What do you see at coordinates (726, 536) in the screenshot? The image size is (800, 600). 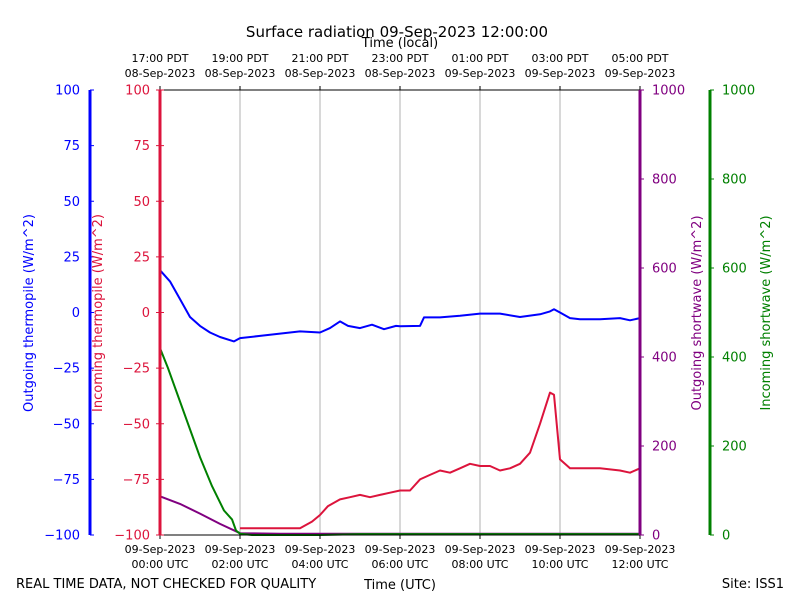 I see `incoming_shortwave-tick-label: 0` at bounding box center [726, 536].